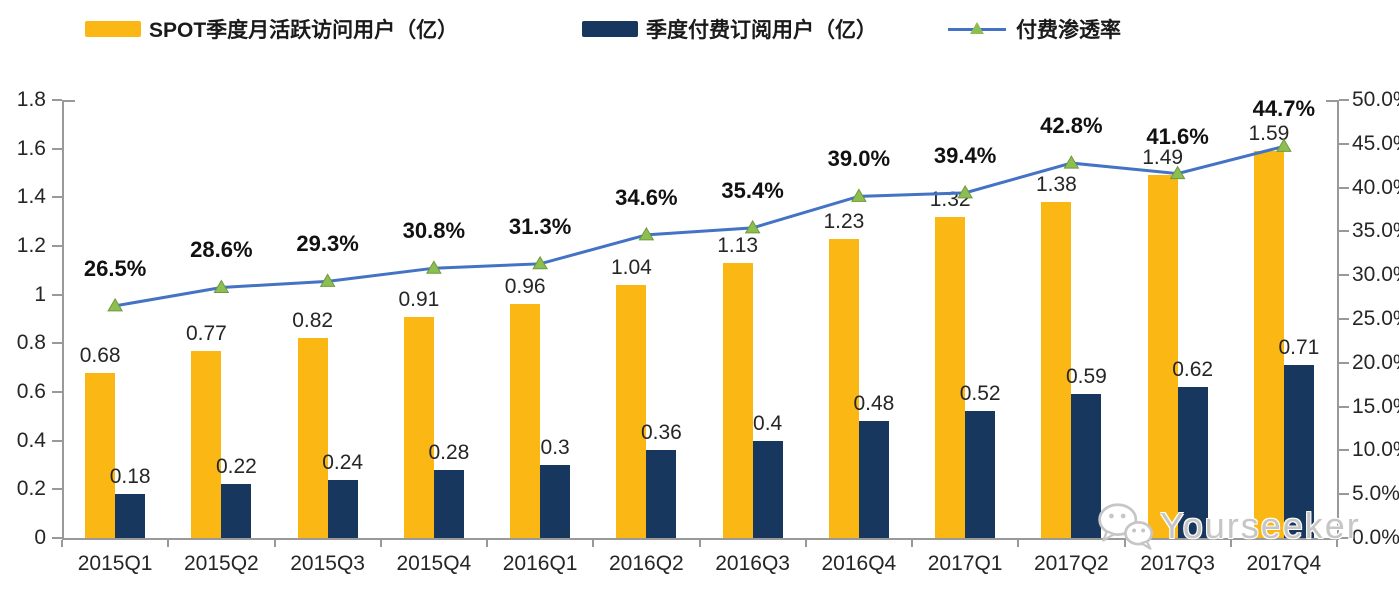 The height and width of the screenshot is (596, 1399). Describe the element at coordinates (1299, 348) in the screenshot. I see `bar-label-subscribers: 0.71` at that location.